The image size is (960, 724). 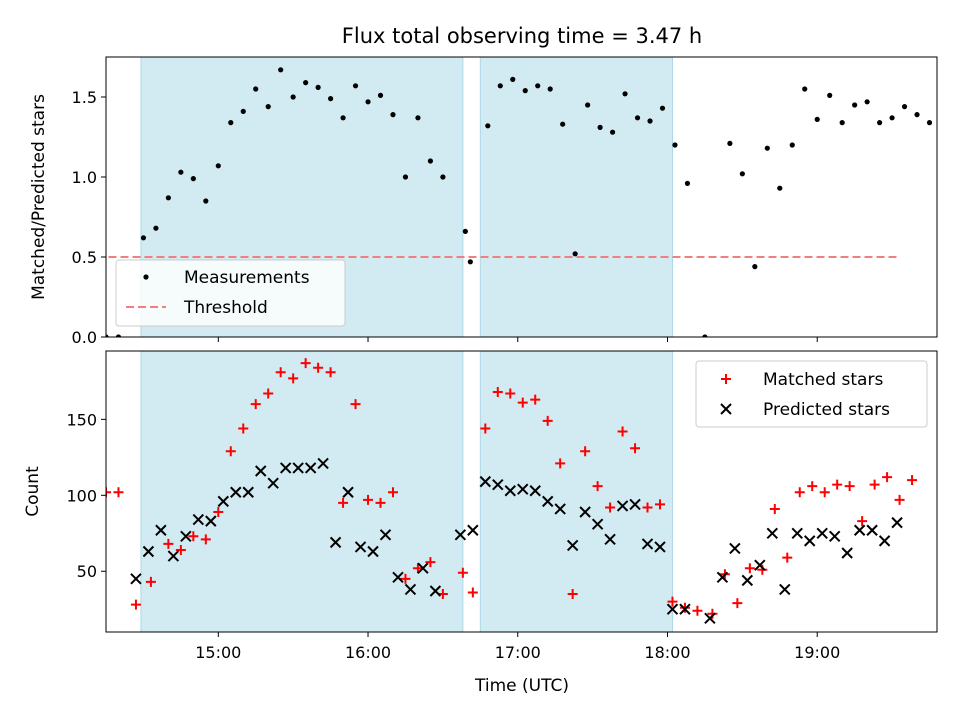 I want to click on legend-label-threshold: Threshold, so click(x=225, y=308).